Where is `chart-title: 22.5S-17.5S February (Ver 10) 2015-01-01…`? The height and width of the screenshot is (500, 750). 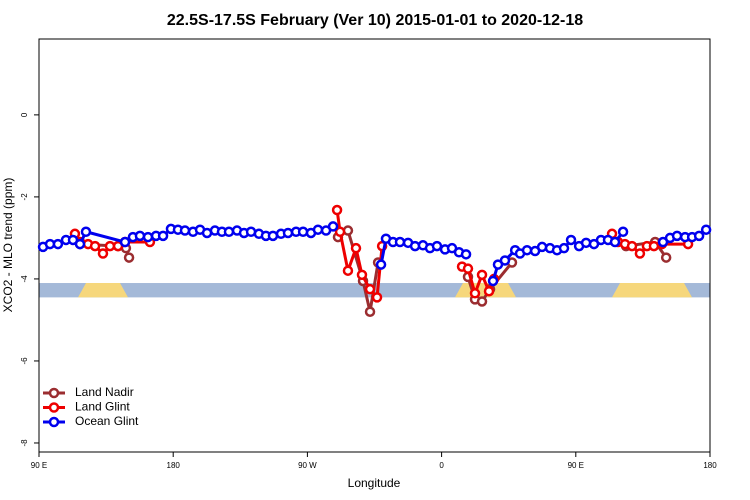
chart-title: 22.5S-17.5S February (Ver 10) 2015-01-01… is located at coordinates (375, 20).